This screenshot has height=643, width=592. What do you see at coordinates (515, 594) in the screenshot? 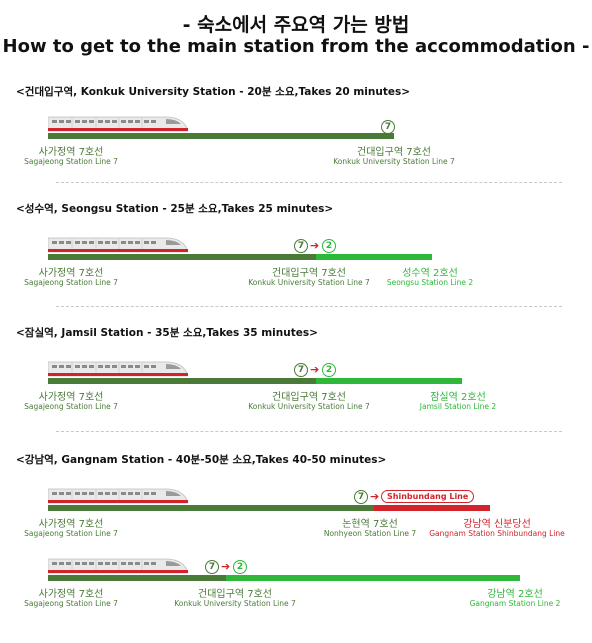
I see `destination-label-ko: 강남역 2호선` at bounding box center [515, 594].